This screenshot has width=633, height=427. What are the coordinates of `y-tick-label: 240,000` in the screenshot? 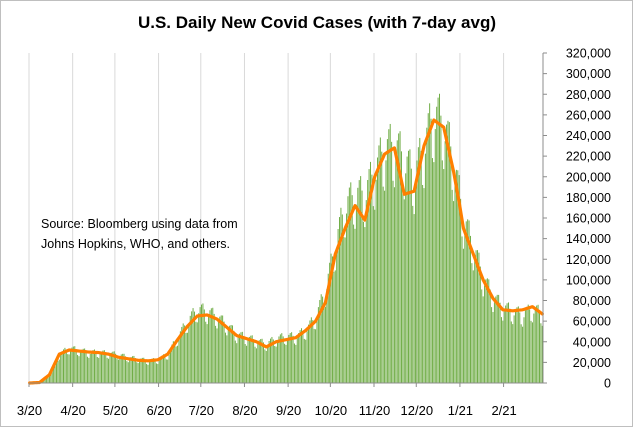 It's located at (588, 136).